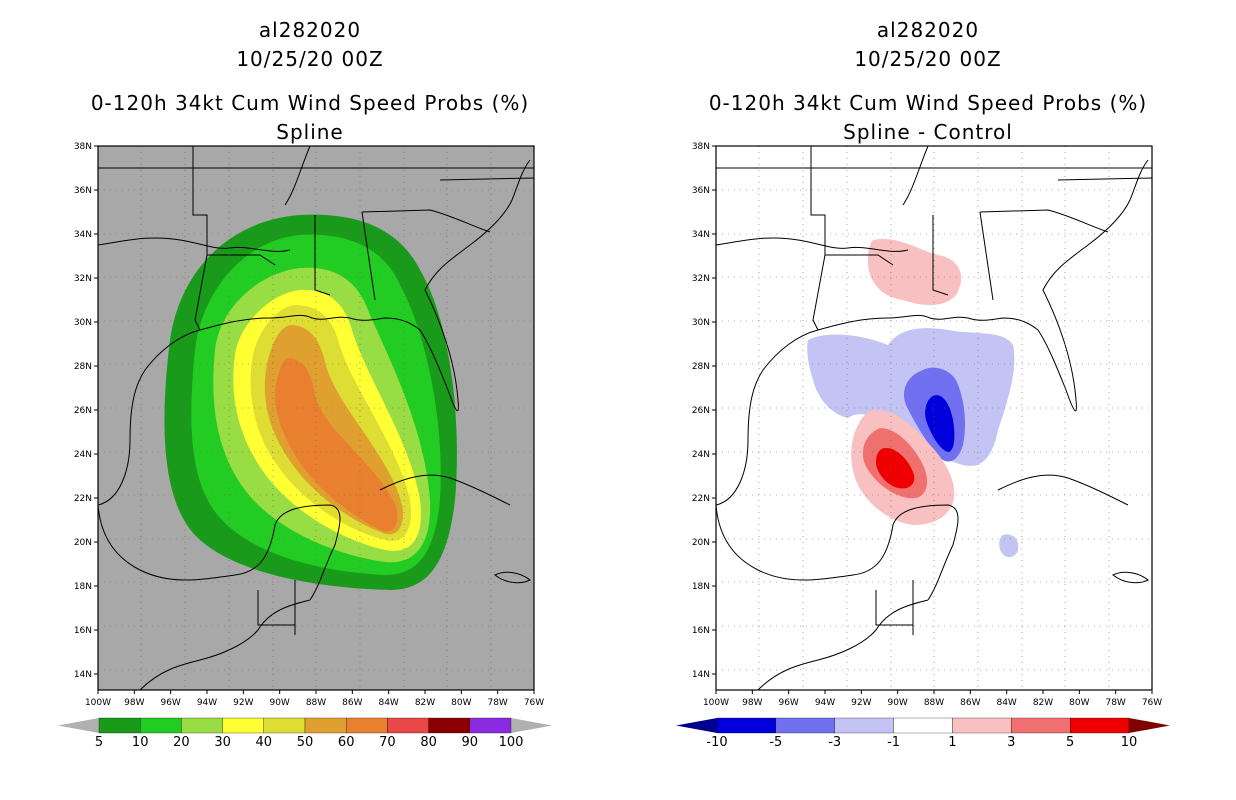 The height and width of the screenshot is (800, 1236). Describe the element at coordinates (99, 742) in the screenshot. I see `left-colorbar-label: 5` at that location.